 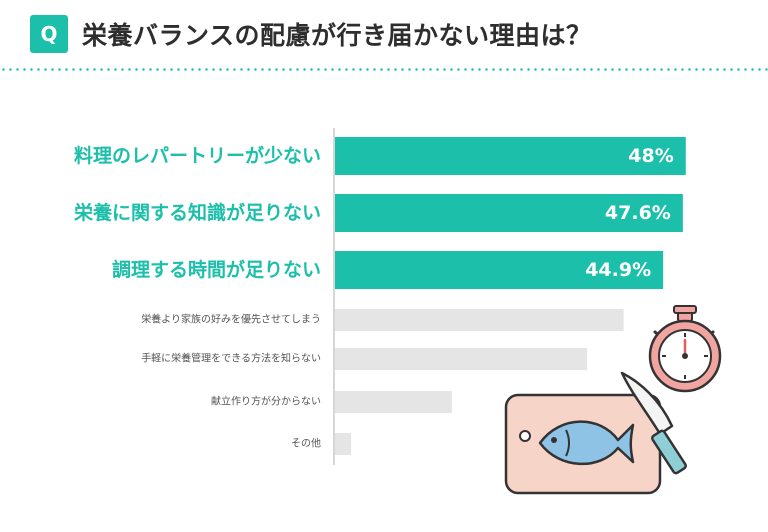 What do you see at coordinates (231, 358) in the screenshot?
I see `category-label: 手軽に栄養管理をできる方法を知らない` at bounding box center [231, 358].